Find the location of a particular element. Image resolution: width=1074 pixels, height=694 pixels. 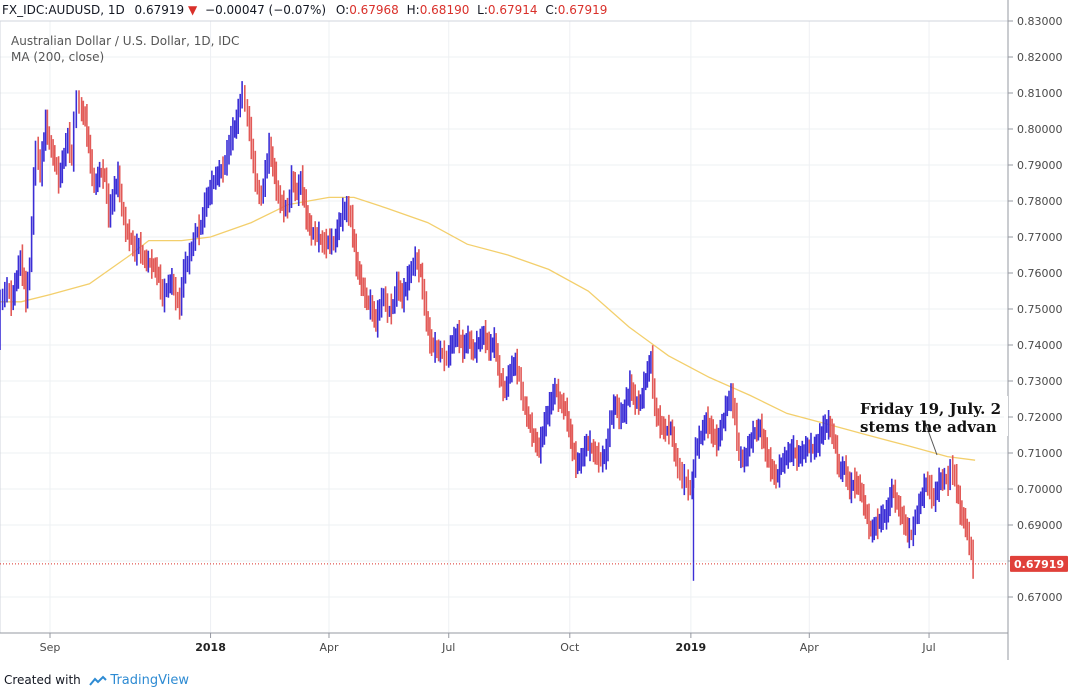

footer-credit: Created with TradingView is located at coordinates (150, 680).